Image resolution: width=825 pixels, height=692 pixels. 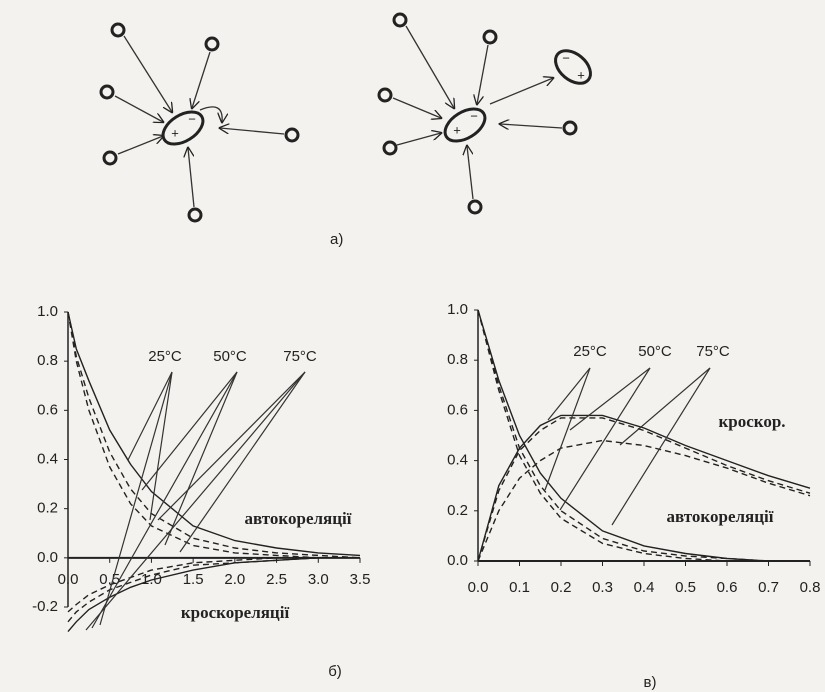 What do you see at coordinates (360, 579) in the screenshot?
I see `x-tick-label: 3.5` at bounding box center [360, 579].